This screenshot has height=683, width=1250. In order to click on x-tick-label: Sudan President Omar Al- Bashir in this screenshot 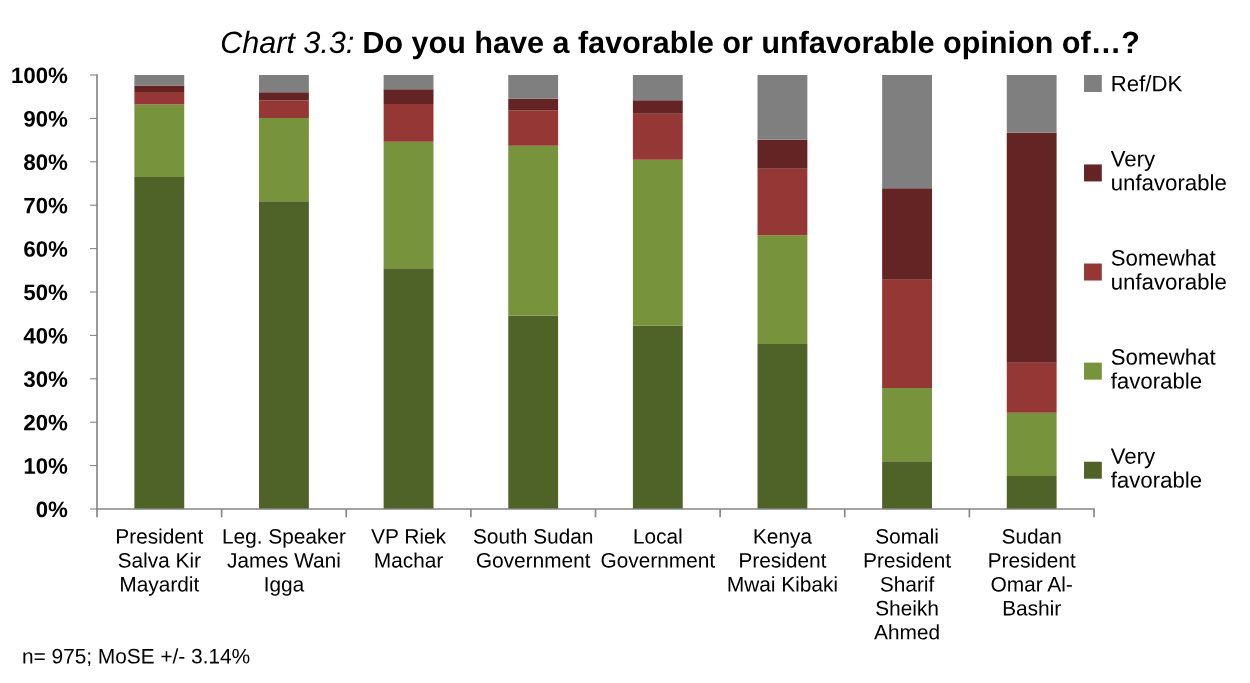, I will do `click(1032, 572)`.